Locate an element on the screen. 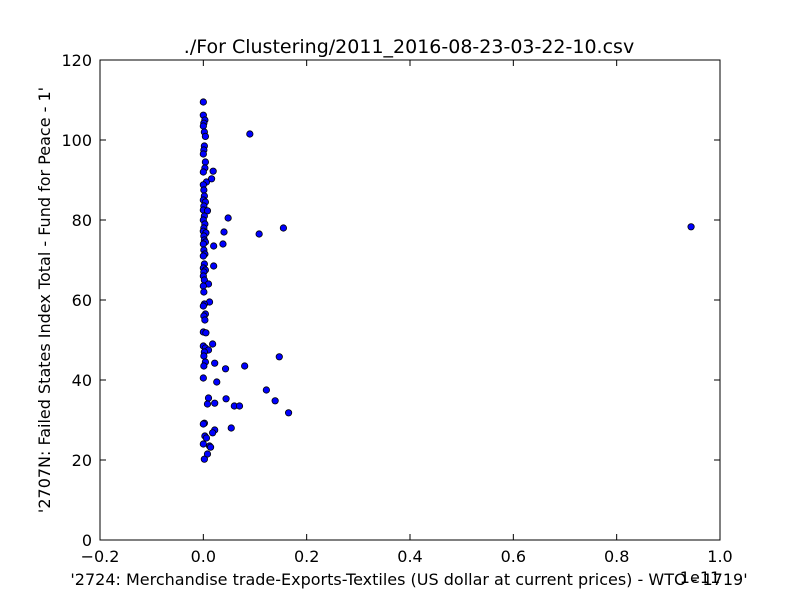 This screenshot has width=800, height=600. x-tick-label: 0.0 is located at coordinates (203, 556).